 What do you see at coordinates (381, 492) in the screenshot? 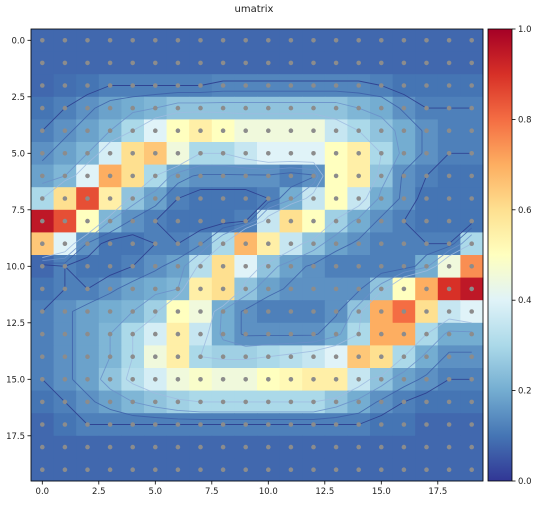
I see `x-tick-label: 15.0` at bounding box center [381, 492].